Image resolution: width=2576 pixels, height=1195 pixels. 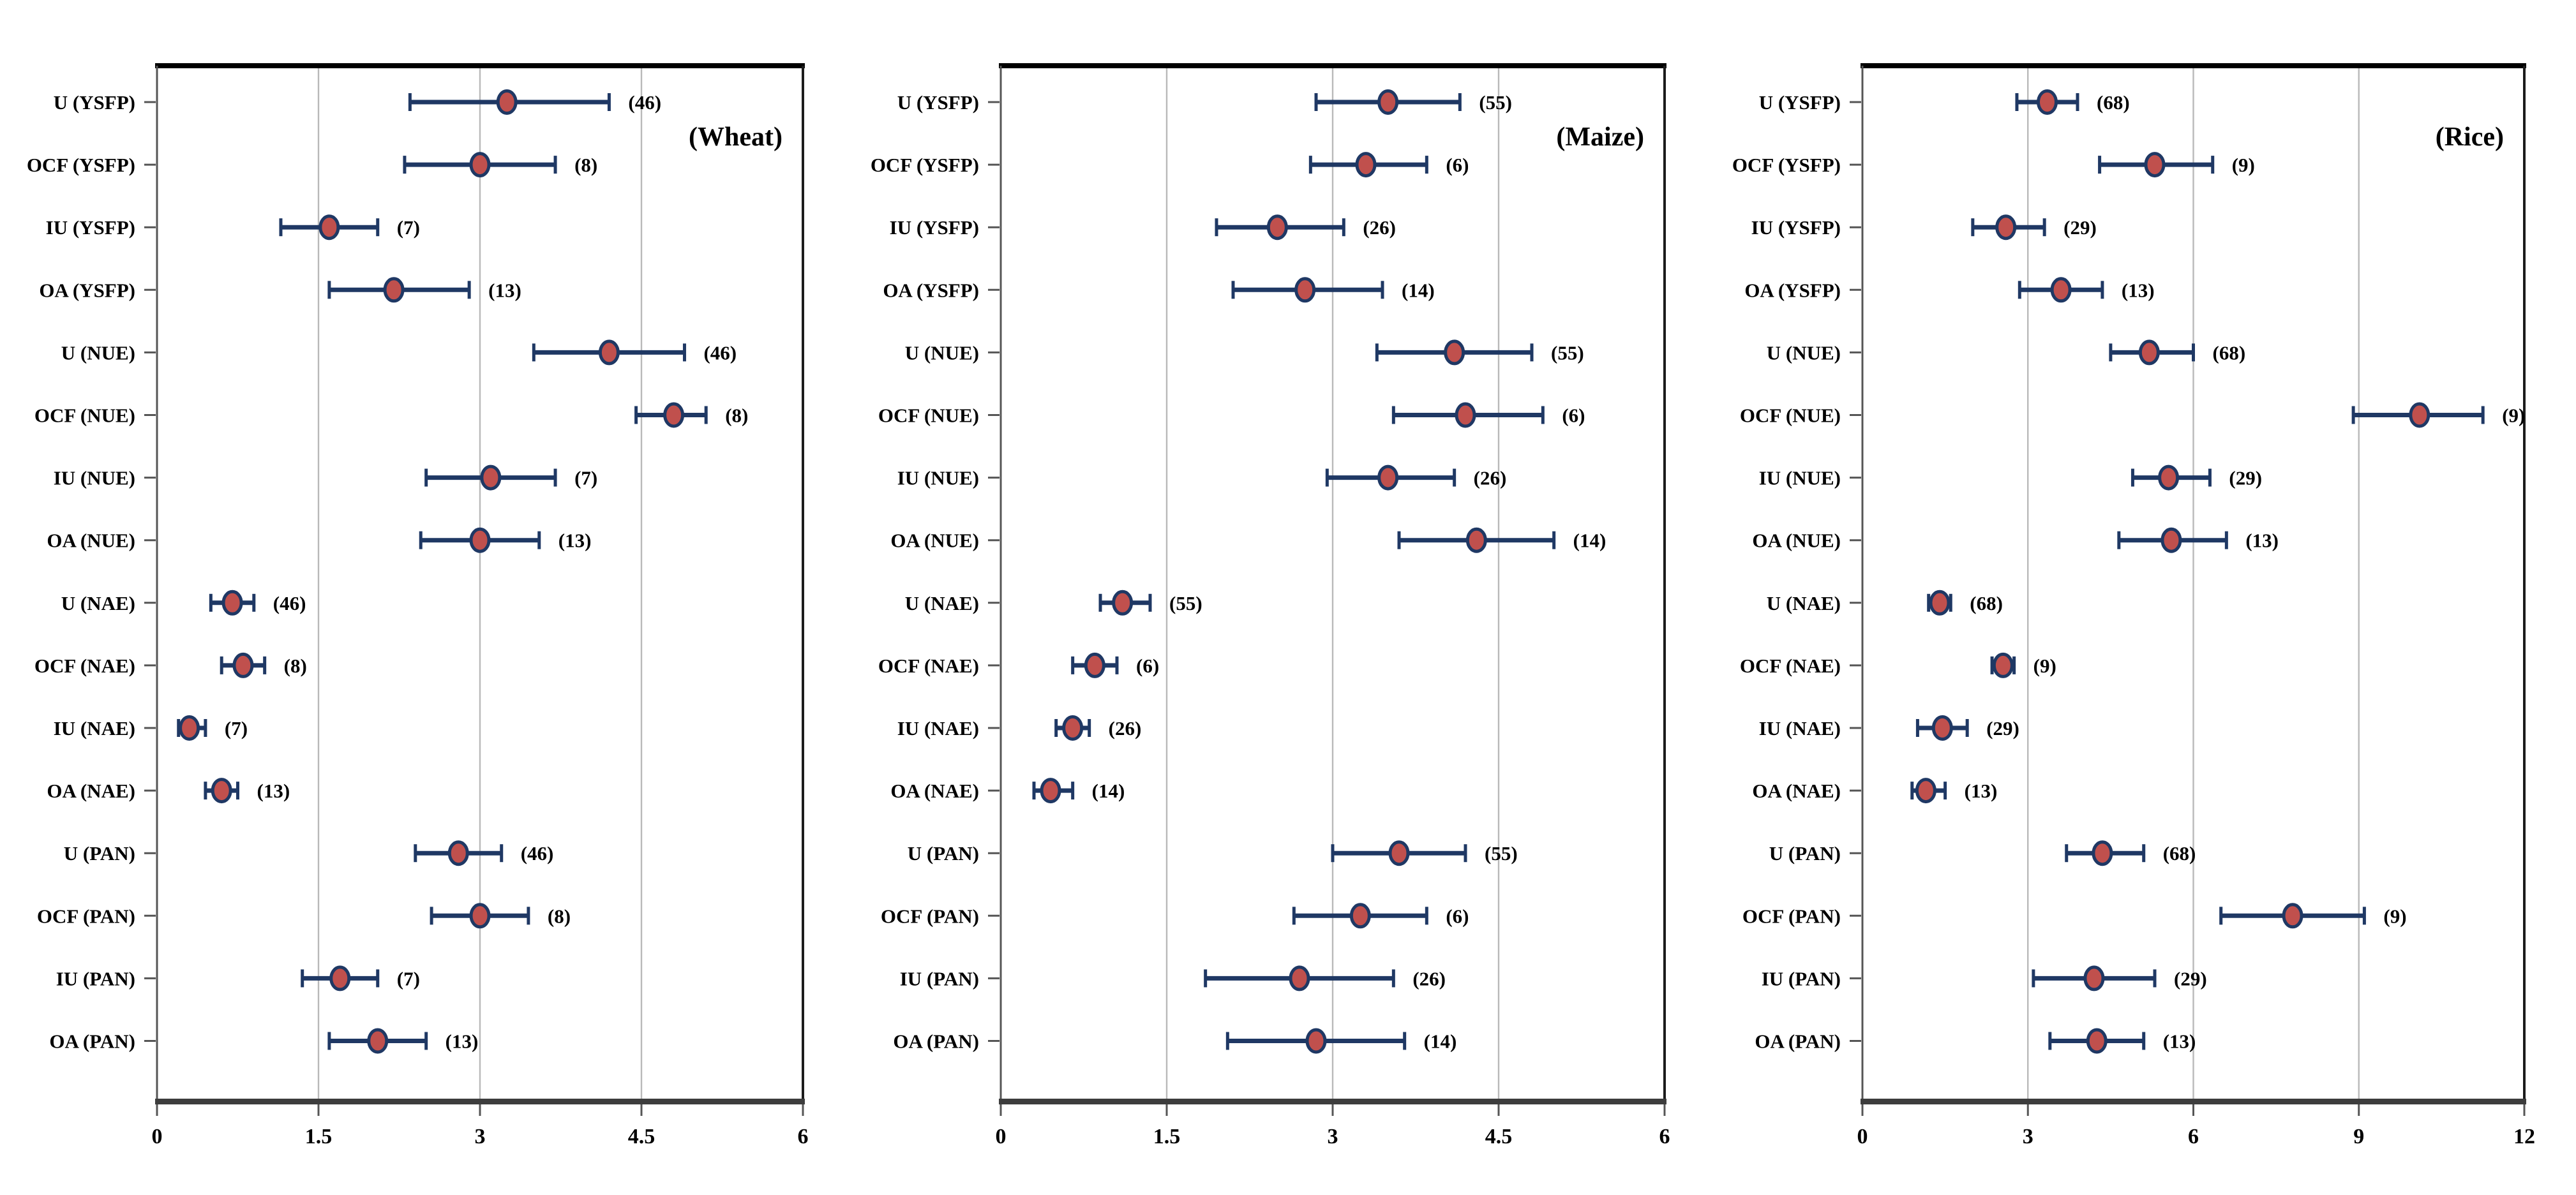 I want to click on count-label: (68), so click(x=1986, y=603).